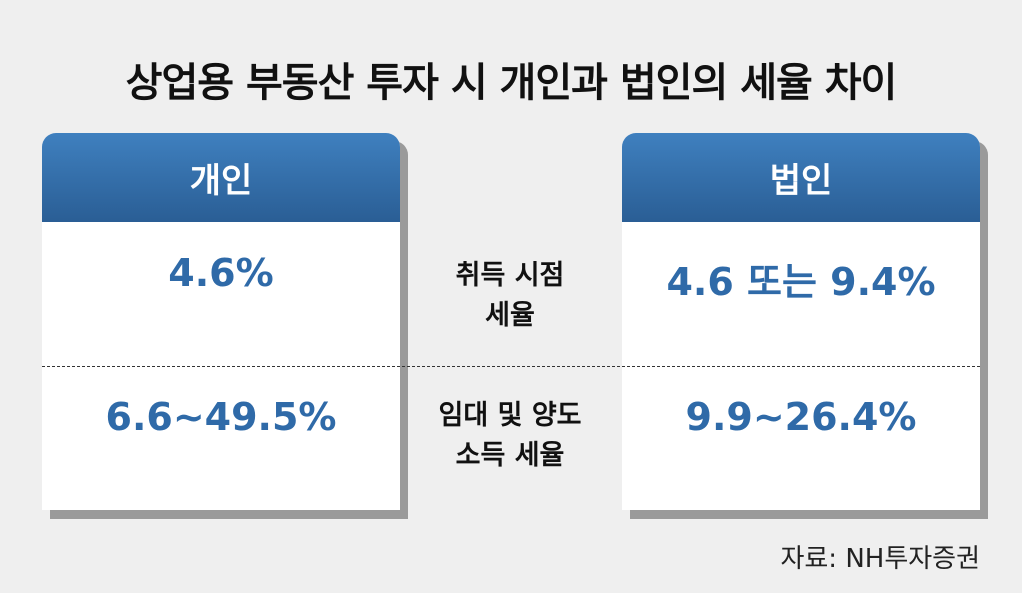  I want to click on value: 4.6%, so click(221, 273).